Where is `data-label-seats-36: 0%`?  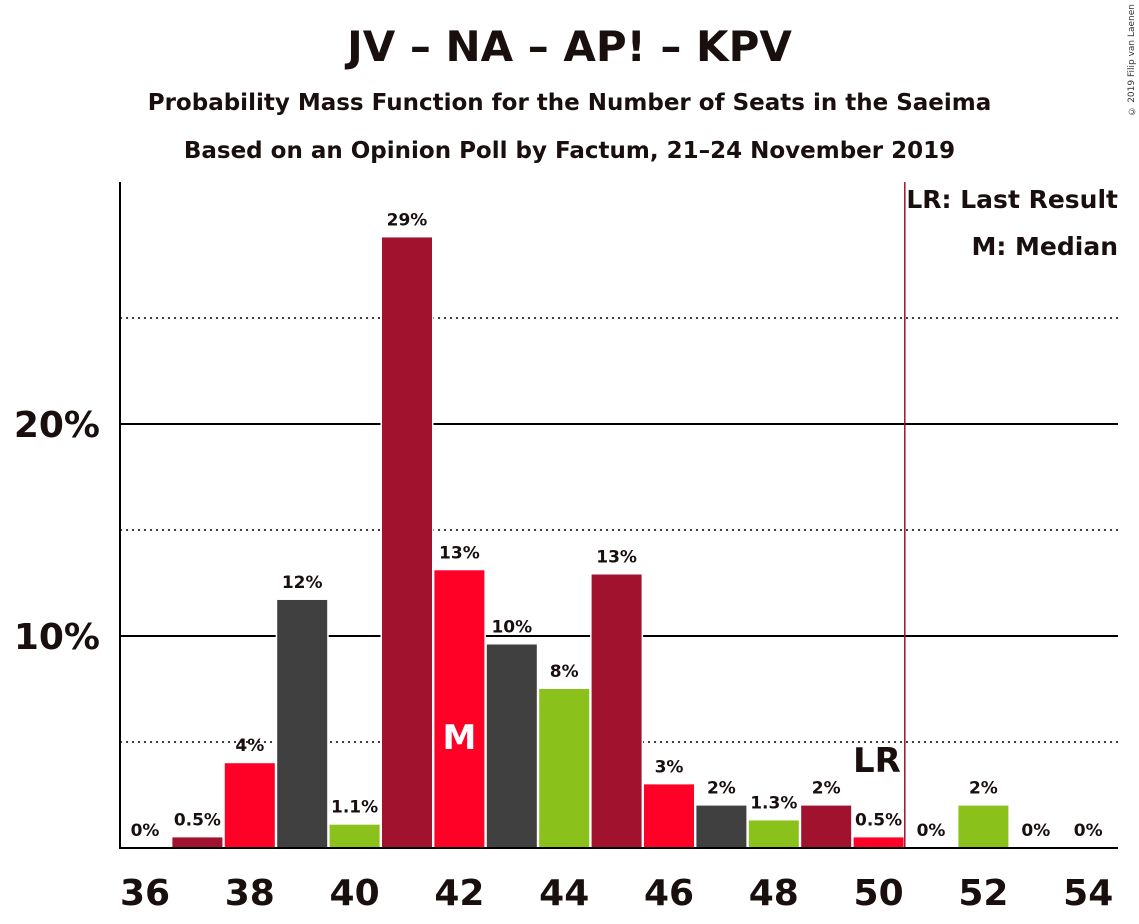
data-label-seats-36: 0% is located at coordinates (145, 831).